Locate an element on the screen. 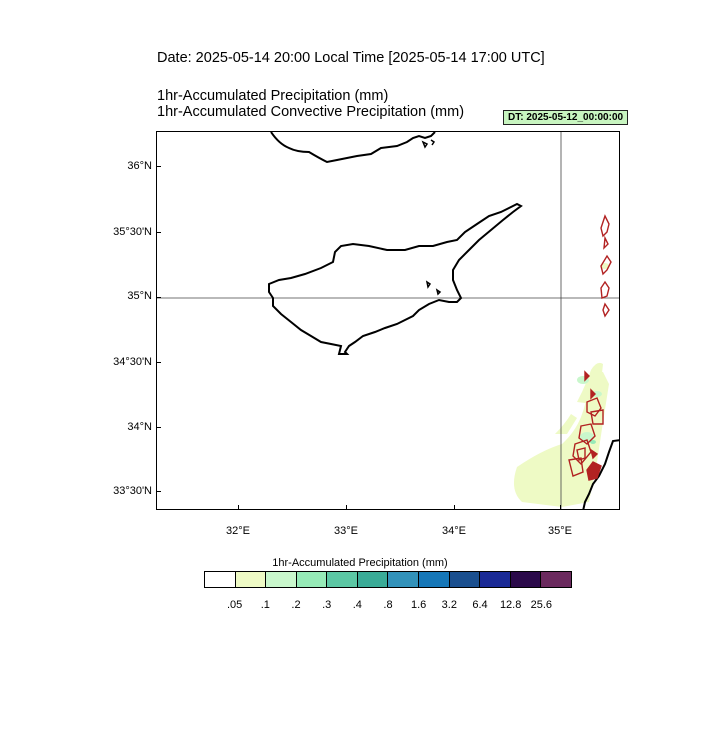 The width and height of the screenshot is (720, 756). colorbar is located at coordinates (388, 579).